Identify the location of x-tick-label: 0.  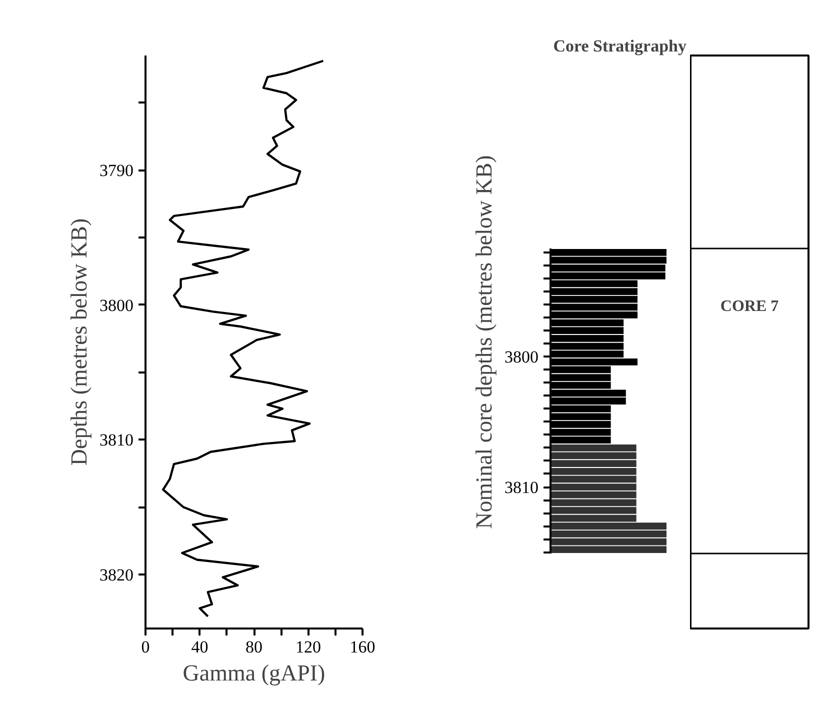
(145, 647).